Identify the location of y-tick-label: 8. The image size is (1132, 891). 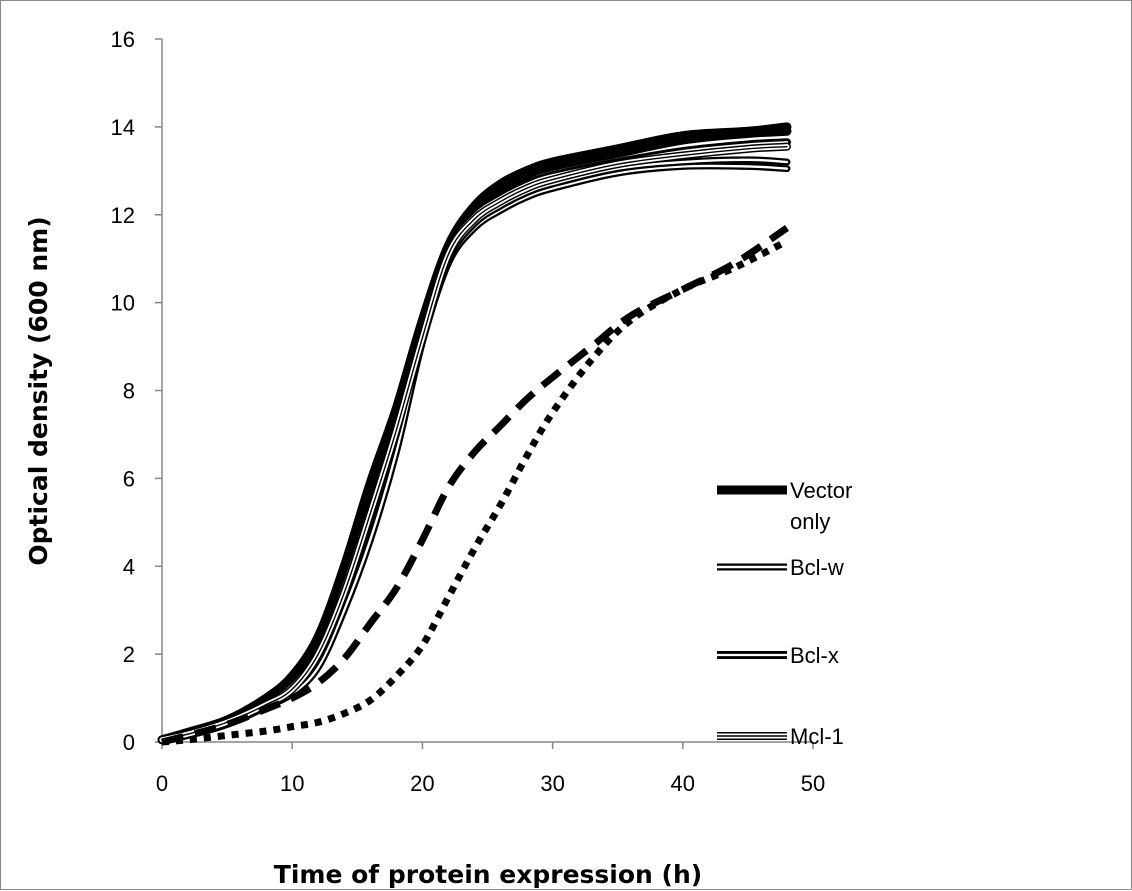
(129, 391).